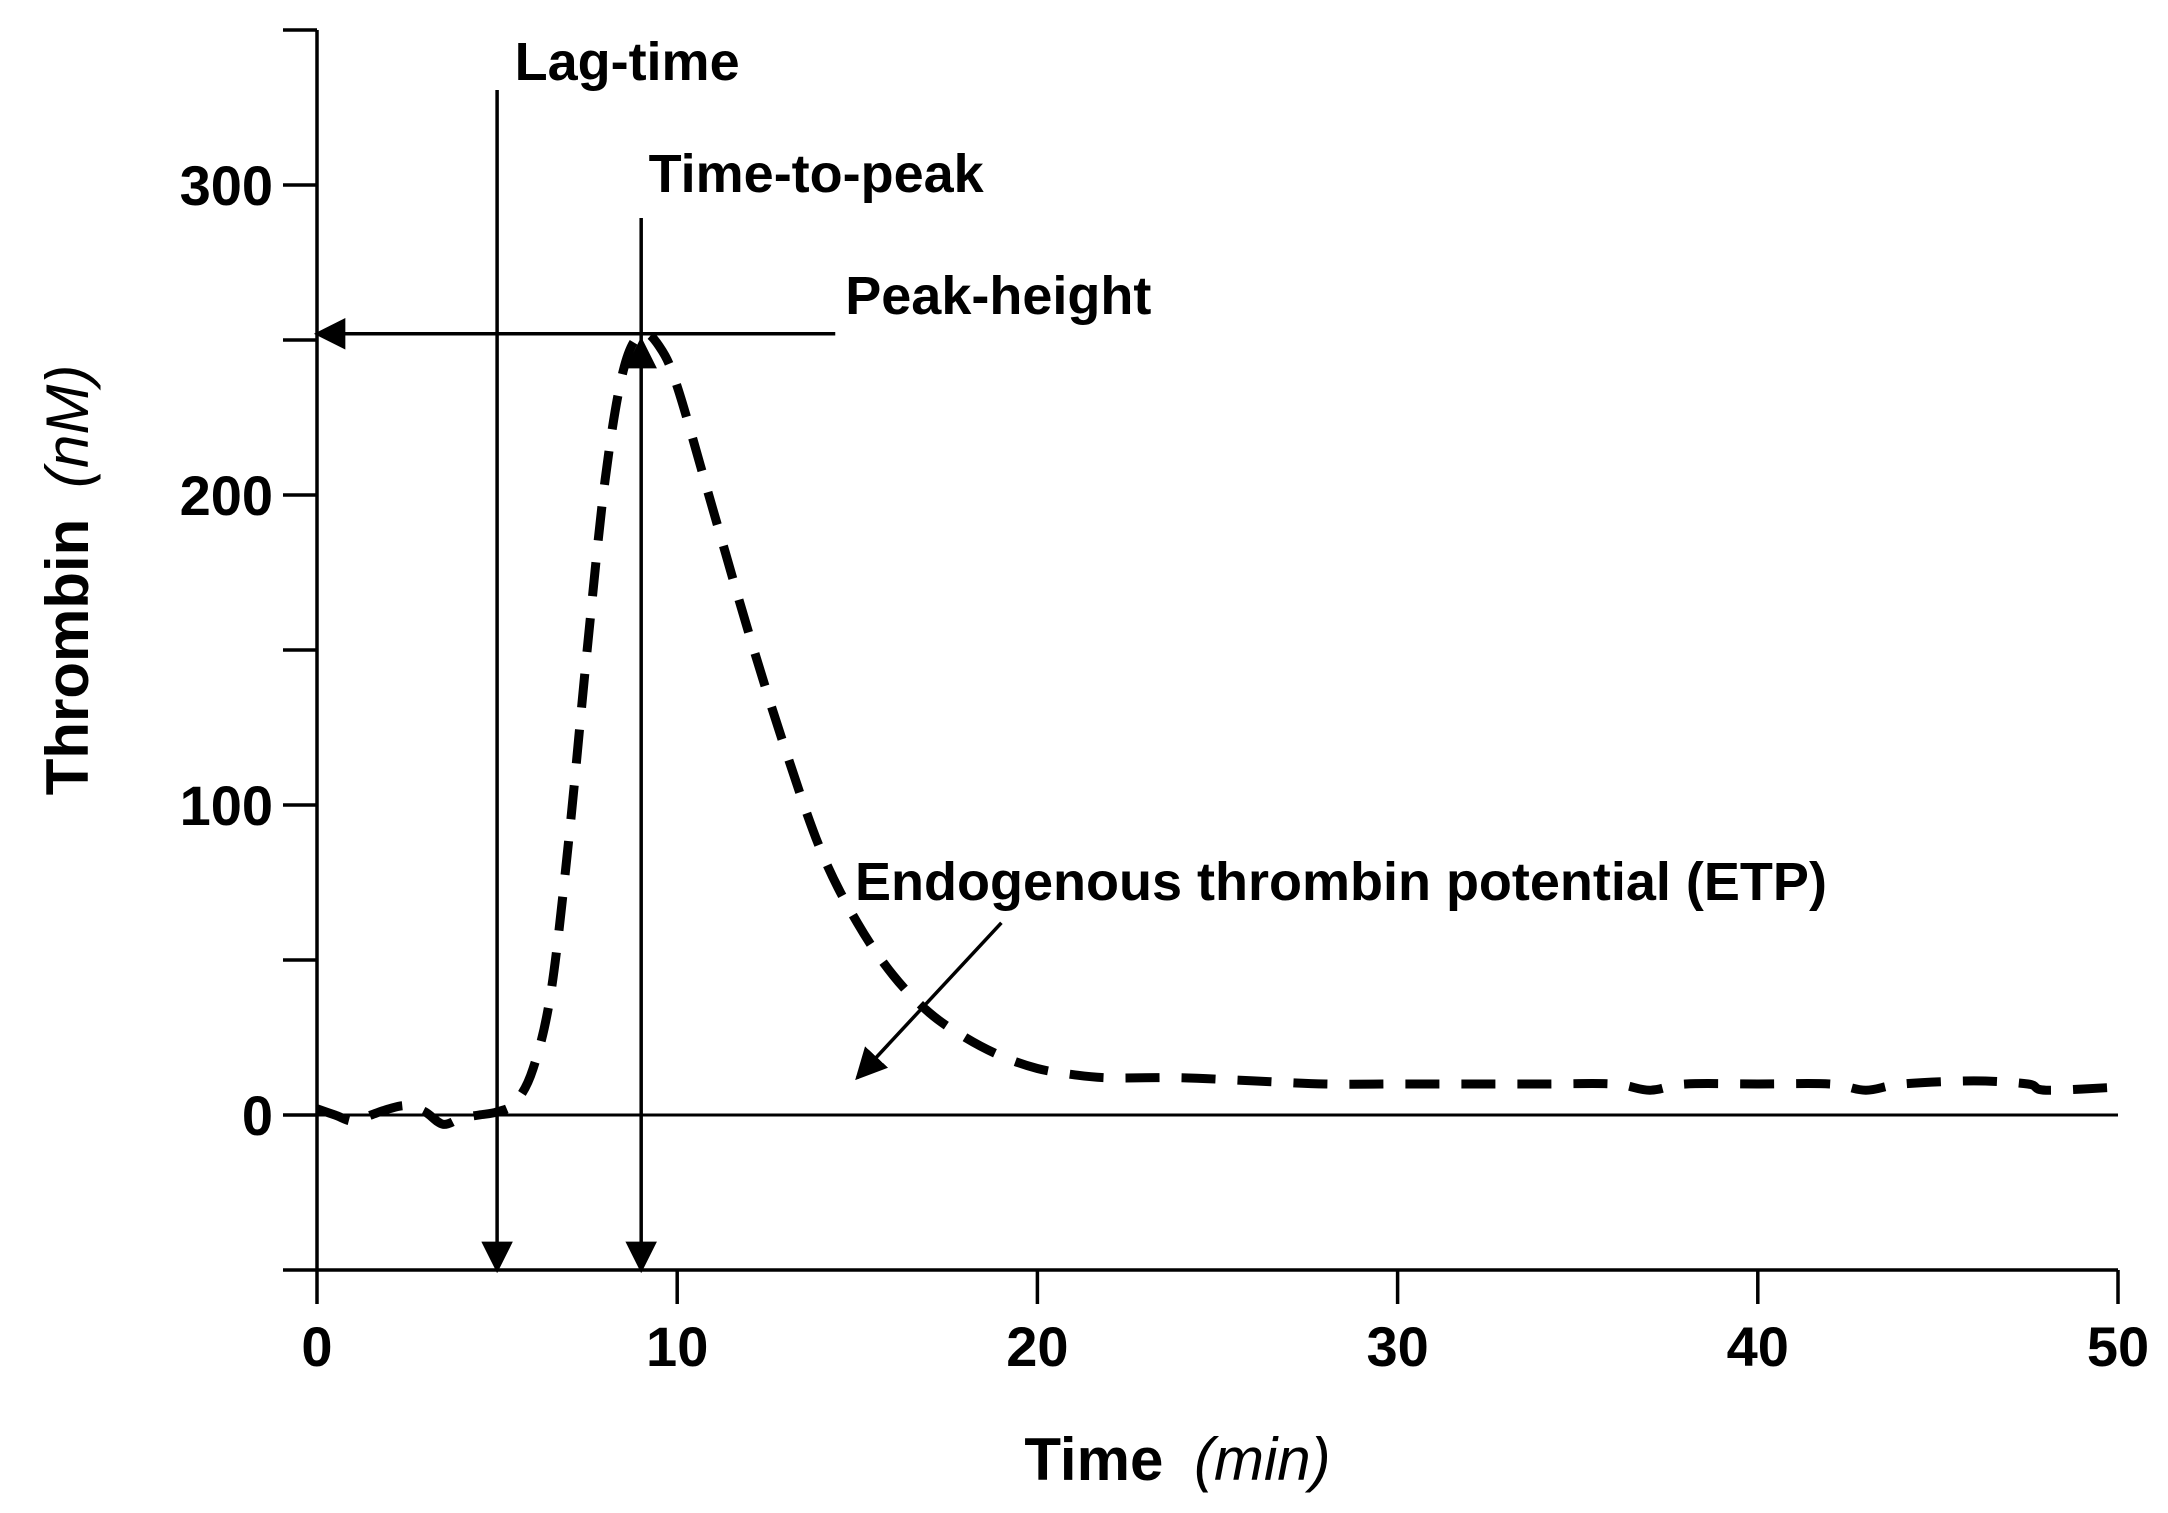 Image resolution: width=2168 pixels, height=1513 pixels. Describe the element at coordinates (1262, 1459) in the screenshot. I see `x-axis-title-unit: (min)` at that location.